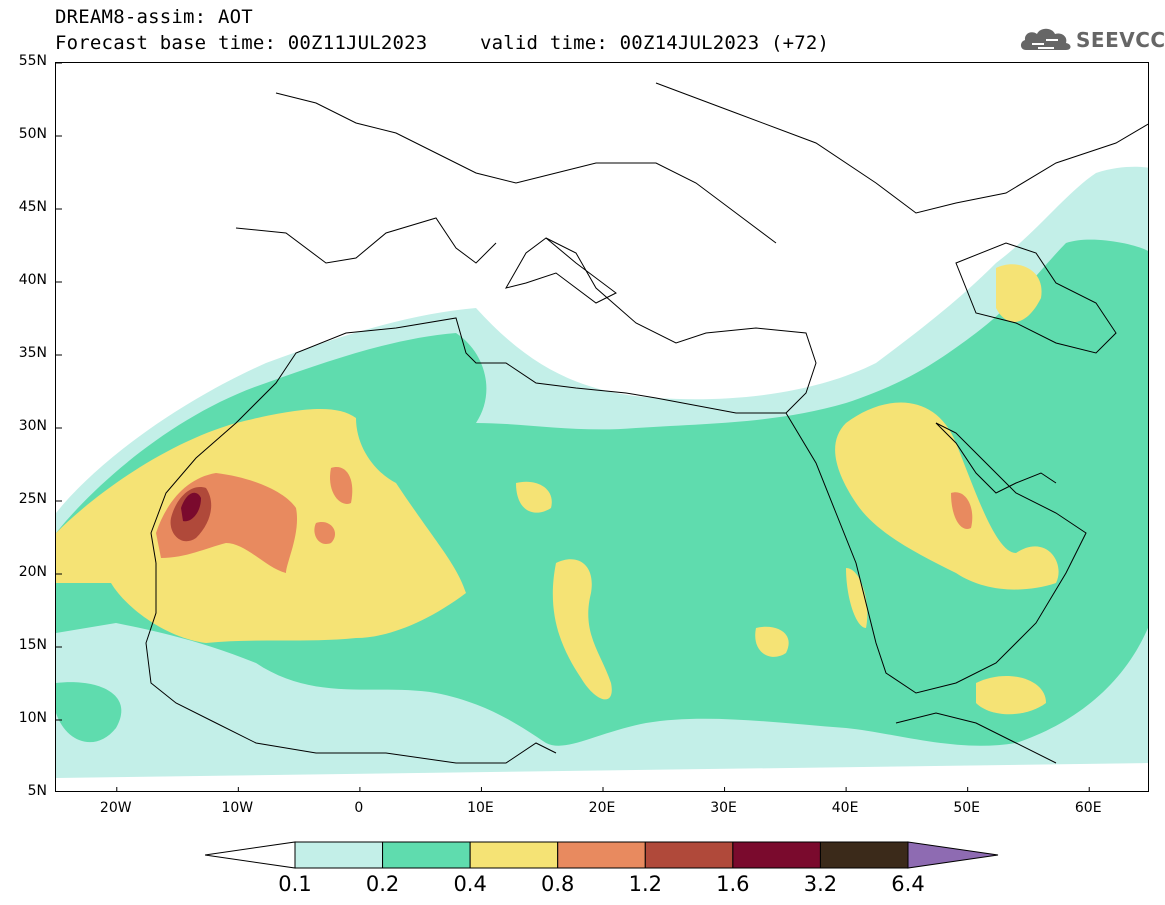  I want to click on lat-label: 30N, so click(32, 426).